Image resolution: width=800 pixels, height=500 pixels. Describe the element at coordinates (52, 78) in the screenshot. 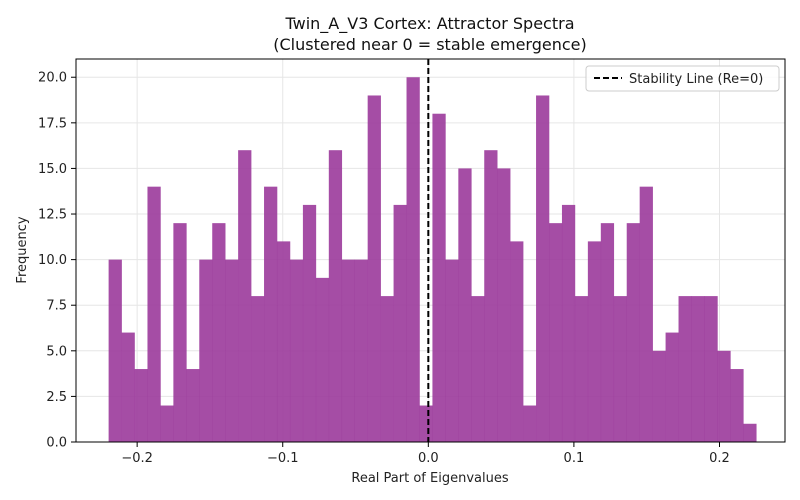

I see `y-tick-label: 20.0` at that location.